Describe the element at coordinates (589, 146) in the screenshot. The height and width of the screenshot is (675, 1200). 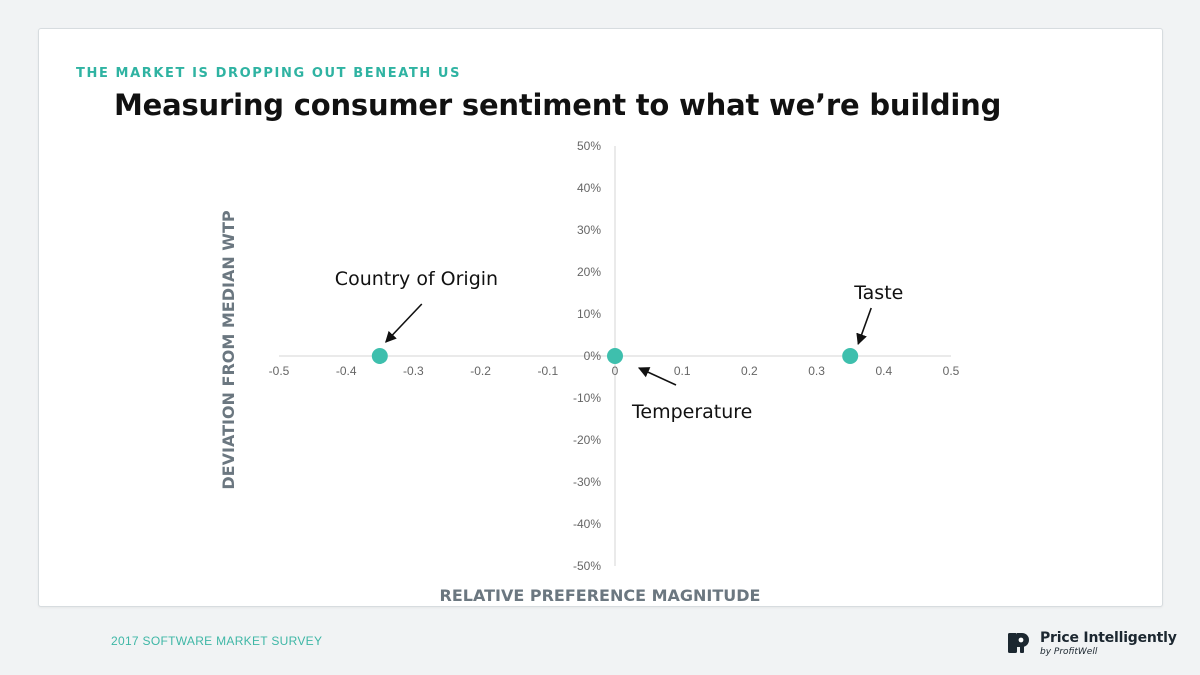
I see `y-tick-label: 50%` at that location.